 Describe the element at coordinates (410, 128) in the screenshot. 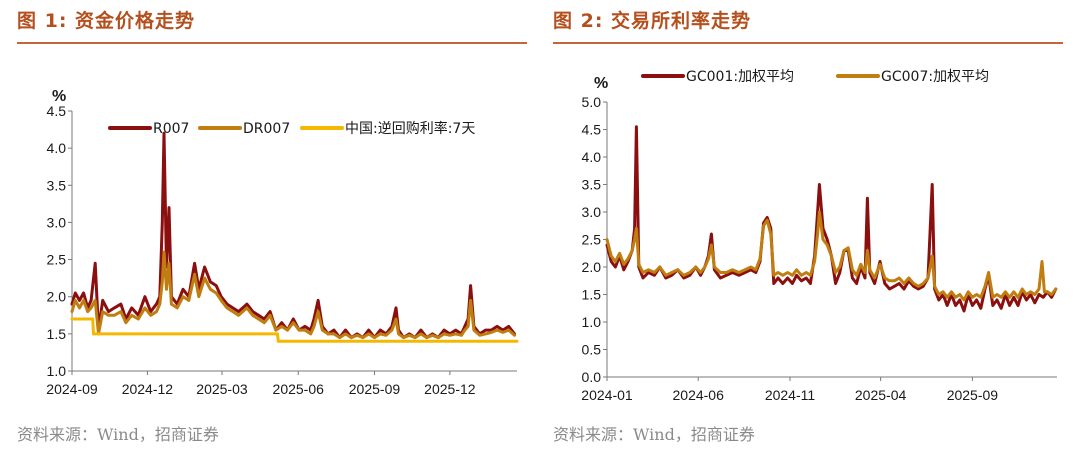

I see `chart-1-legend-label-3: 中国:逆回购利率:7天` at that location.